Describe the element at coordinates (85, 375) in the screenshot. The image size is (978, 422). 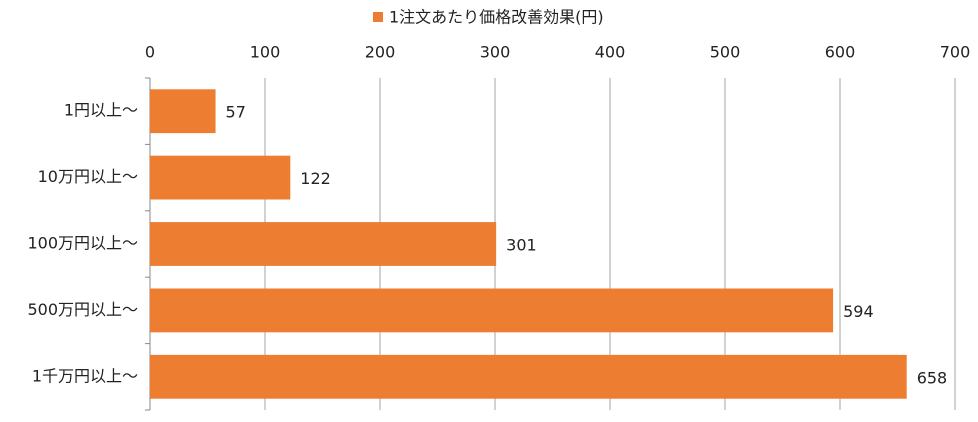
I see `y-tick-label: 1千万円以上〜` at that location.